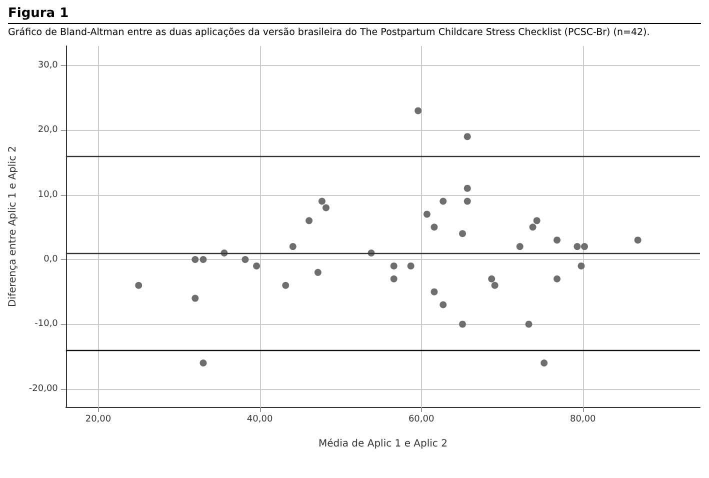 Image resolution: width=709 pixels, height=478 pixels. What do you see at coordinates (48, 130) in the screenshot?
I see `y-tick-label: 20,0` at bounding box center [48, 130].